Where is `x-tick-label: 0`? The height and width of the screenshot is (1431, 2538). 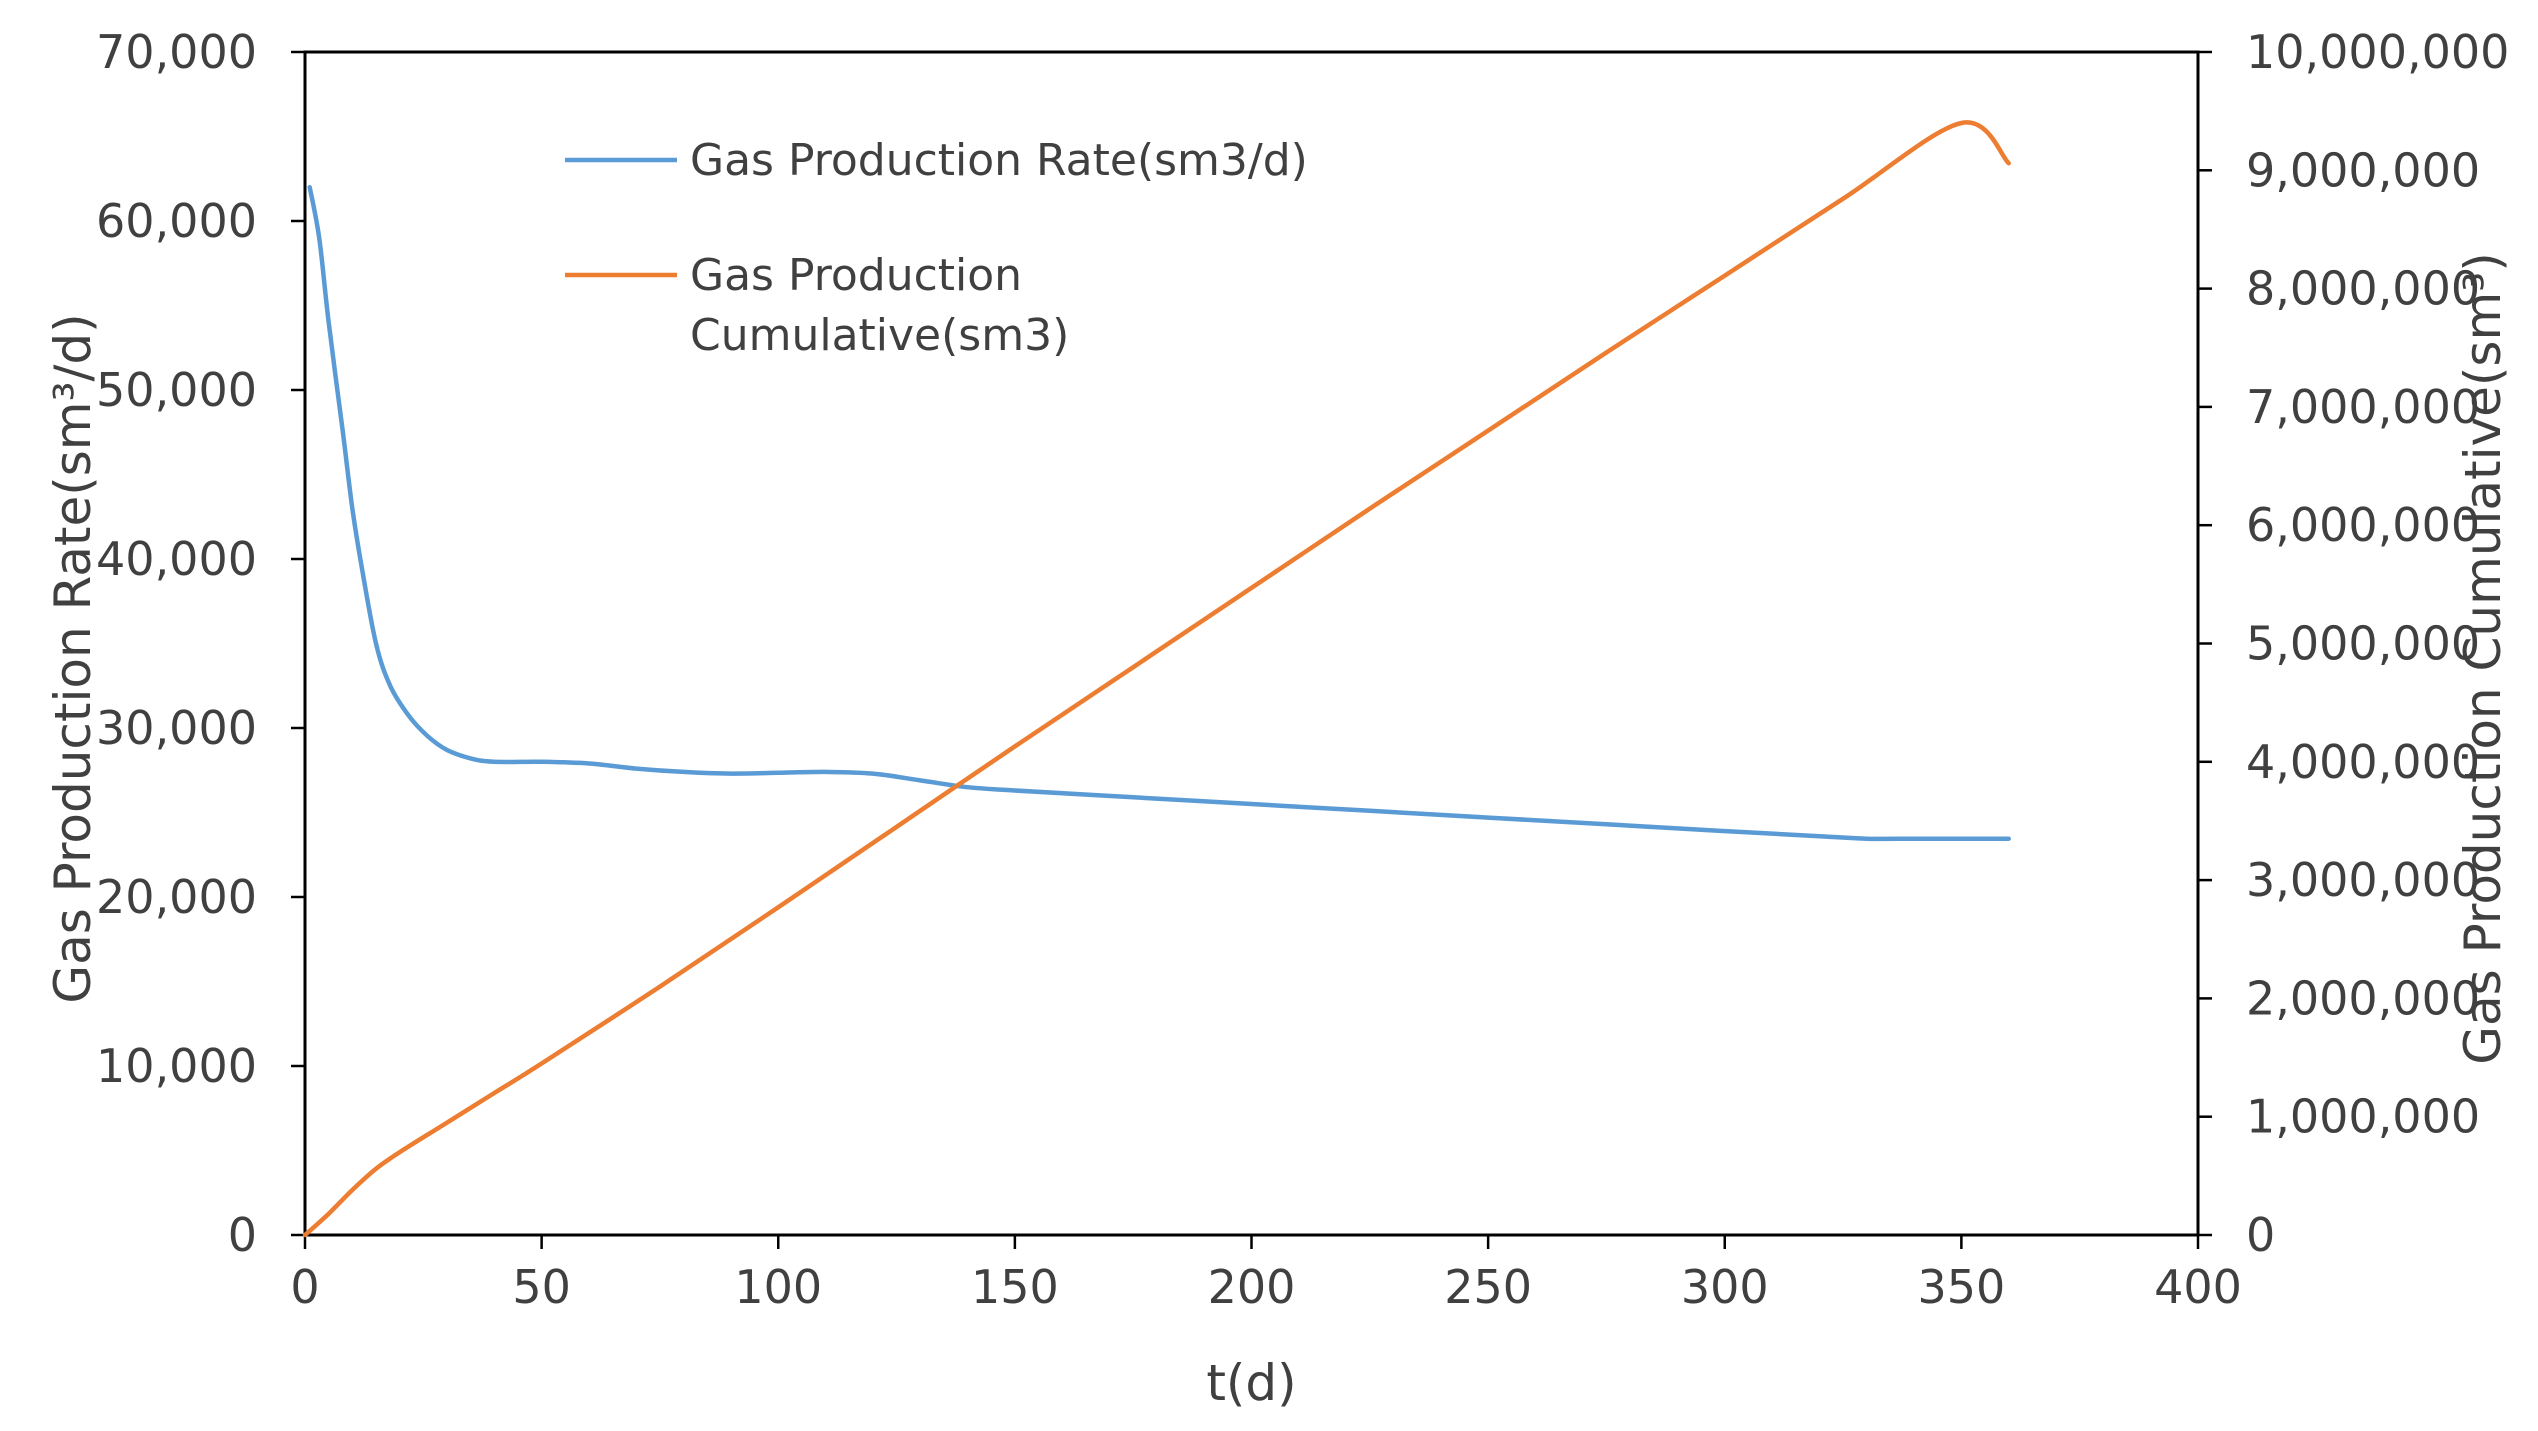 x-tick-label: 0 is located at coordinates (304, 1287).